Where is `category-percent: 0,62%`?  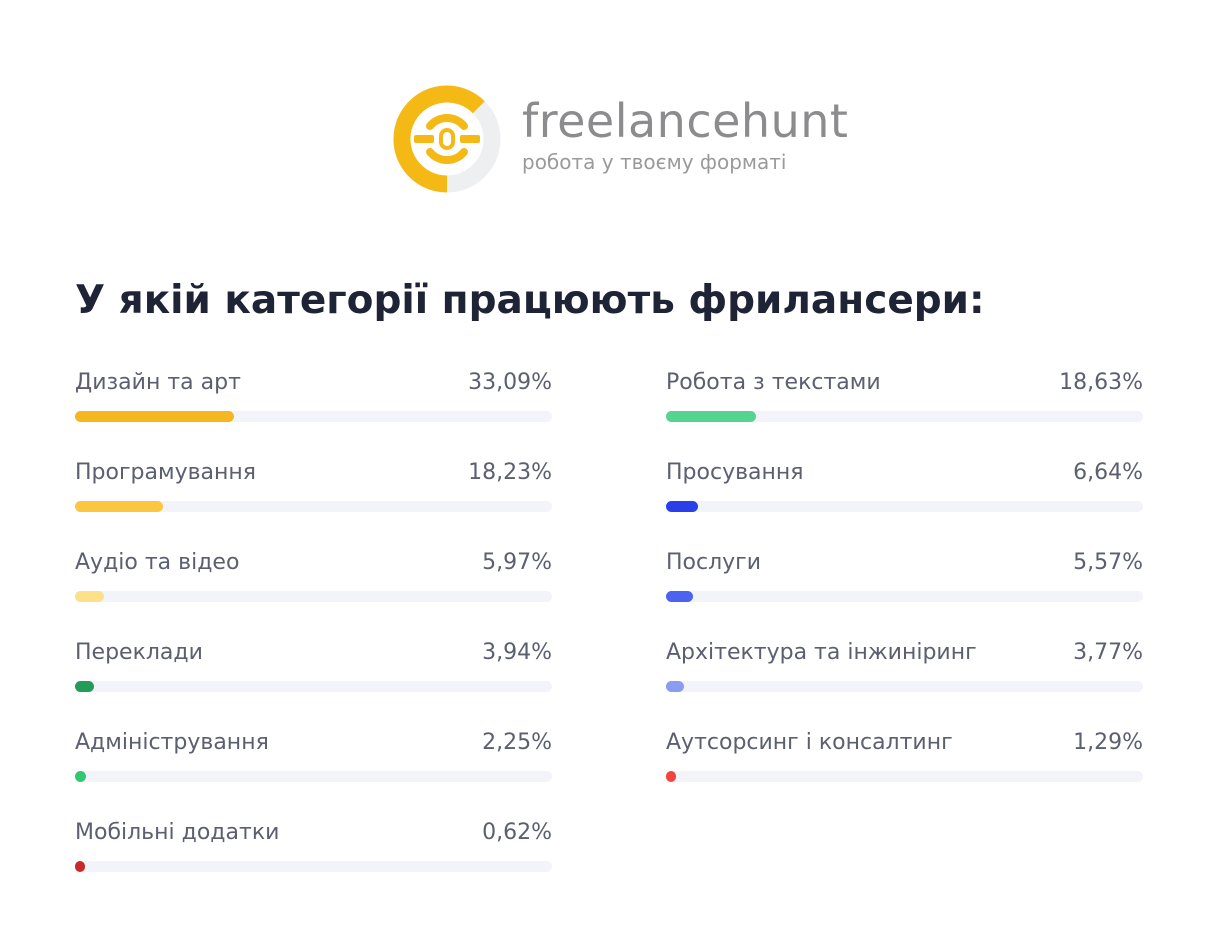 category-percent: 0,62% is located at coordinates (517, 832).